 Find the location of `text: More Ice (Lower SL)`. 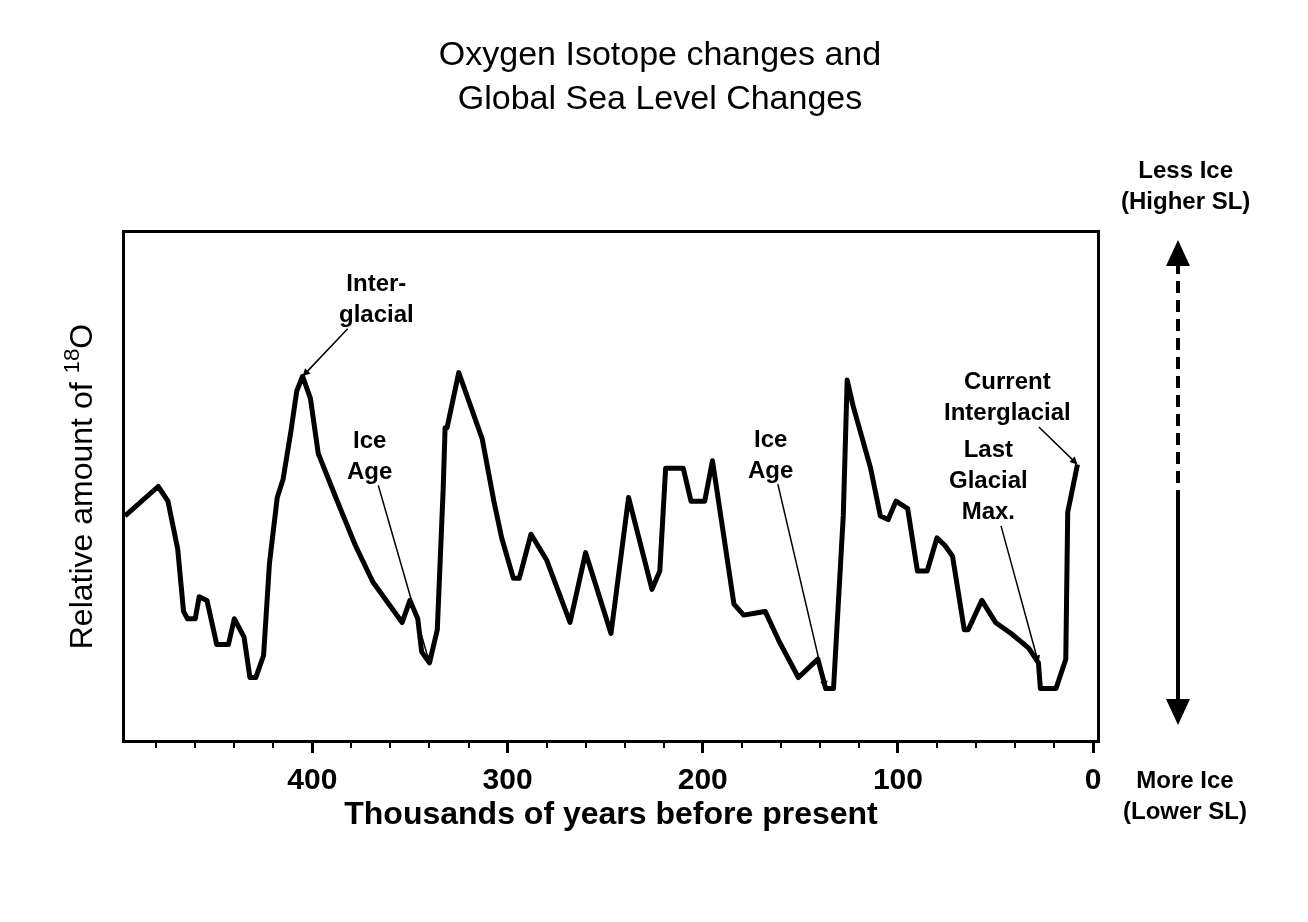

text: More Ice (Lower SL) is located at coordinates (1185, 795).